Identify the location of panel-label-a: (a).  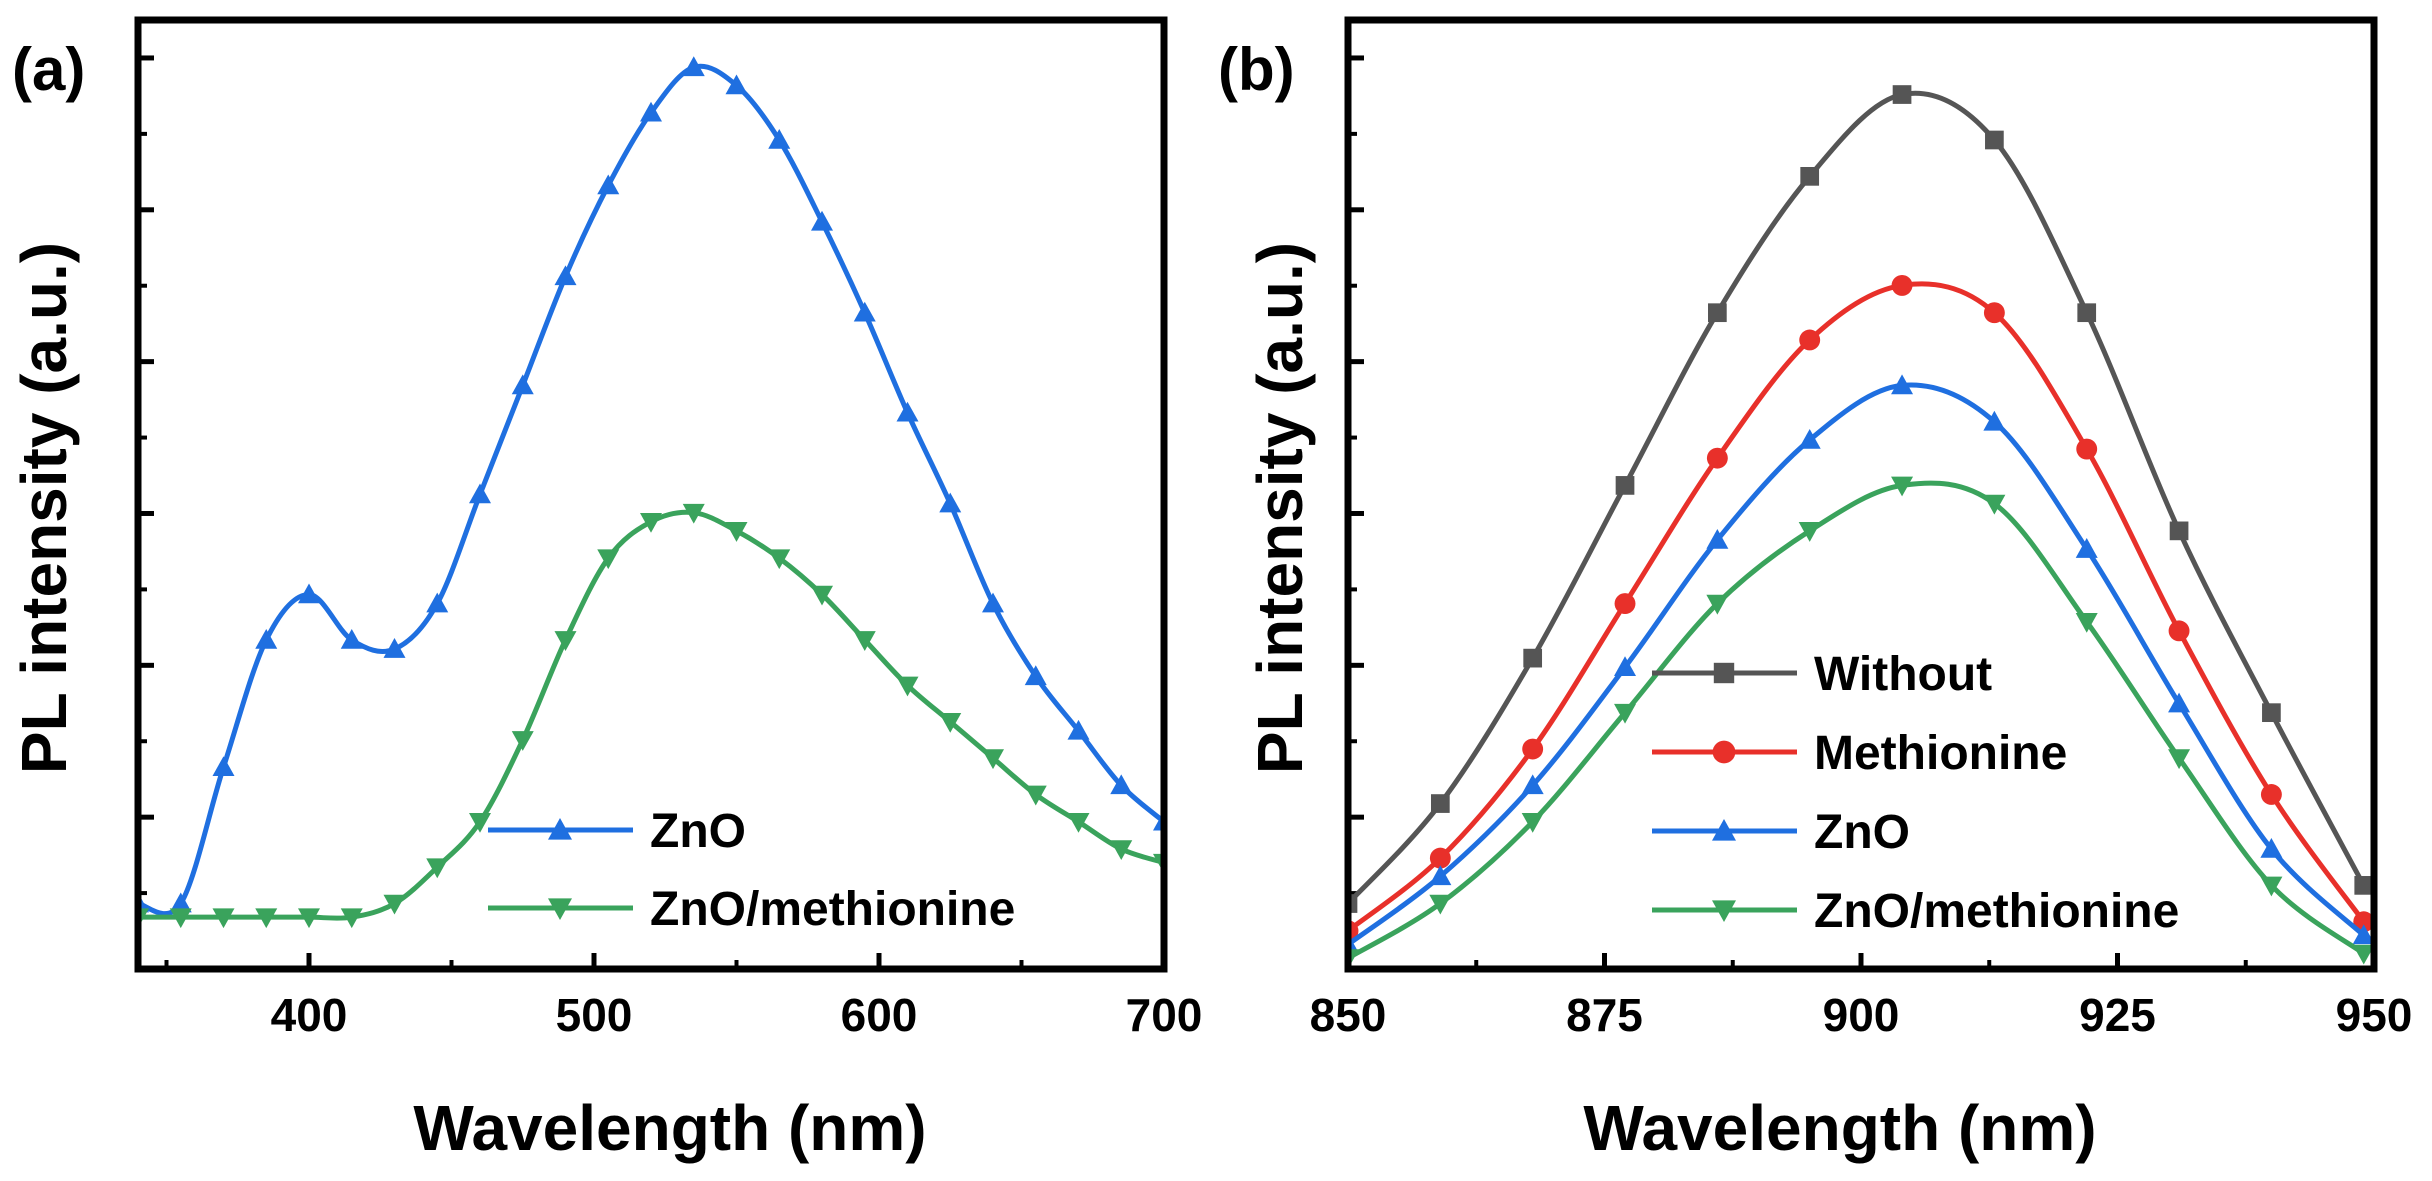
(48, 69).